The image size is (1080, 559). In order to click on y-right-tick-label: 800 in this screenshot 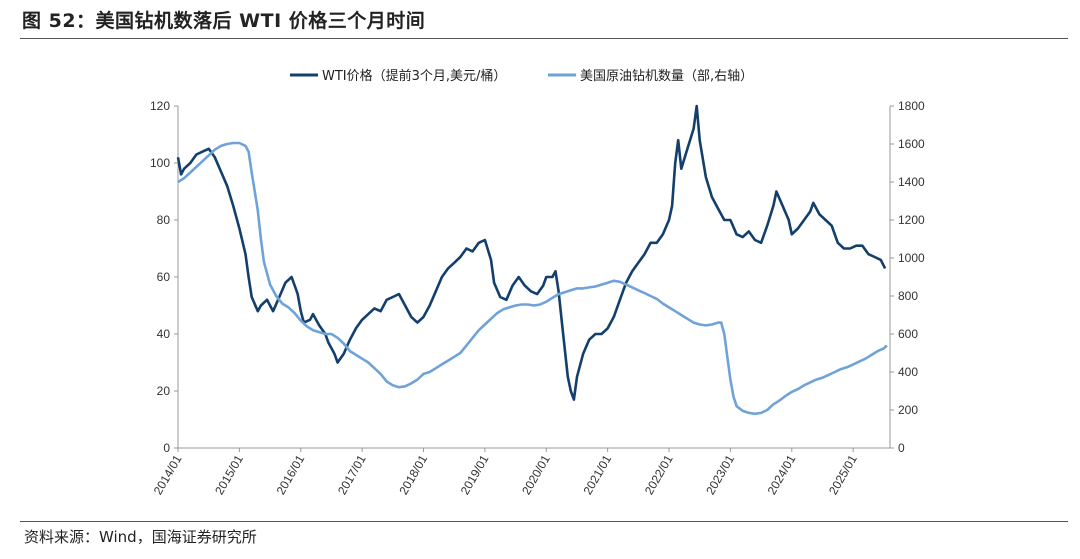, I will do `click(908, 296)`.